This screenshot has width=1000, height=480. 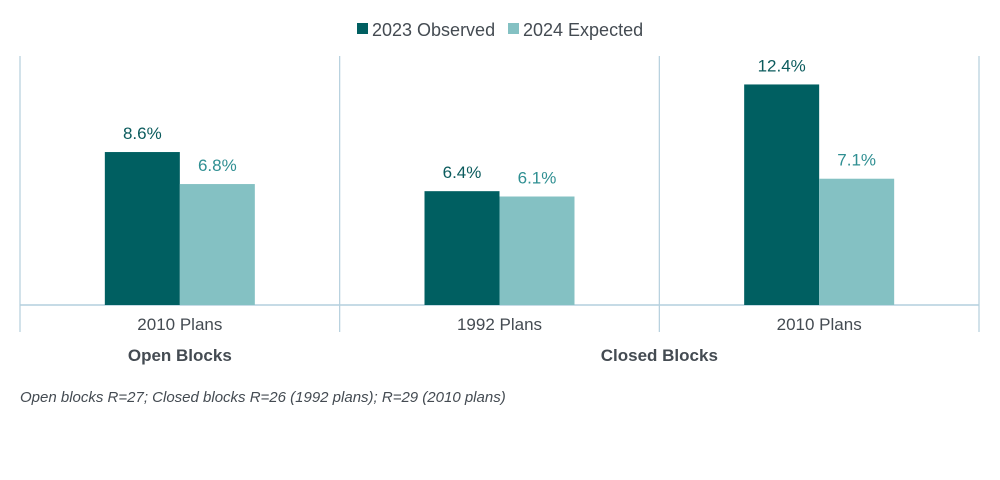 I want to click on data-label: 7.1%, so click(x=856, y=160).